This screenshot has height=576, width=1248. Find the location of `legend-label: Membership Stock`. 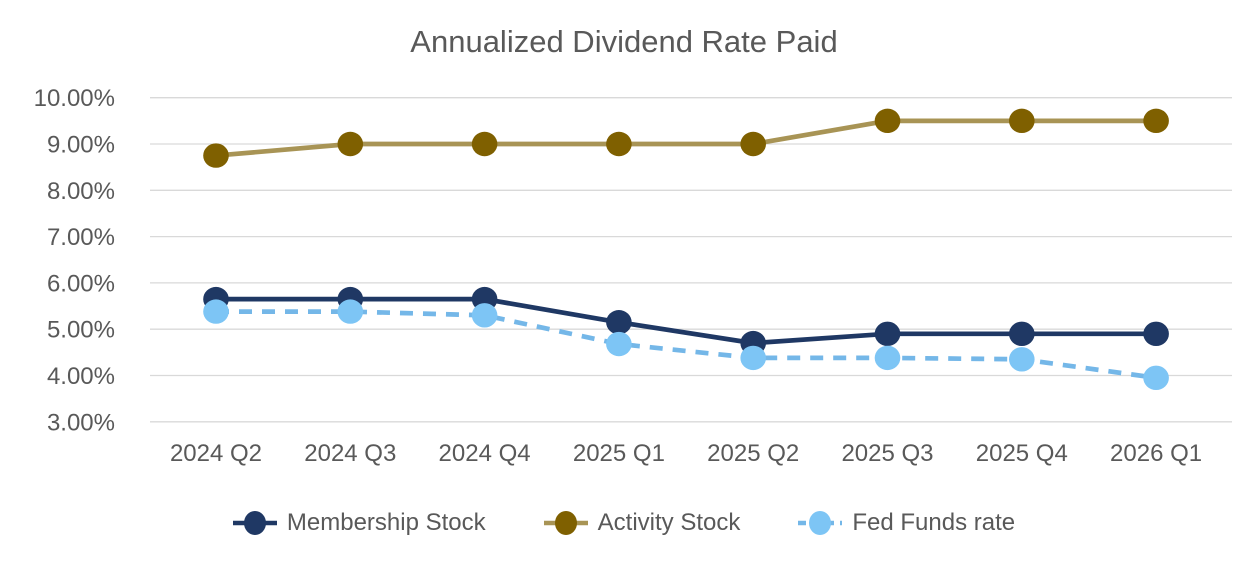

legend-label: Membership Stock is located at coordinates (386, 522).